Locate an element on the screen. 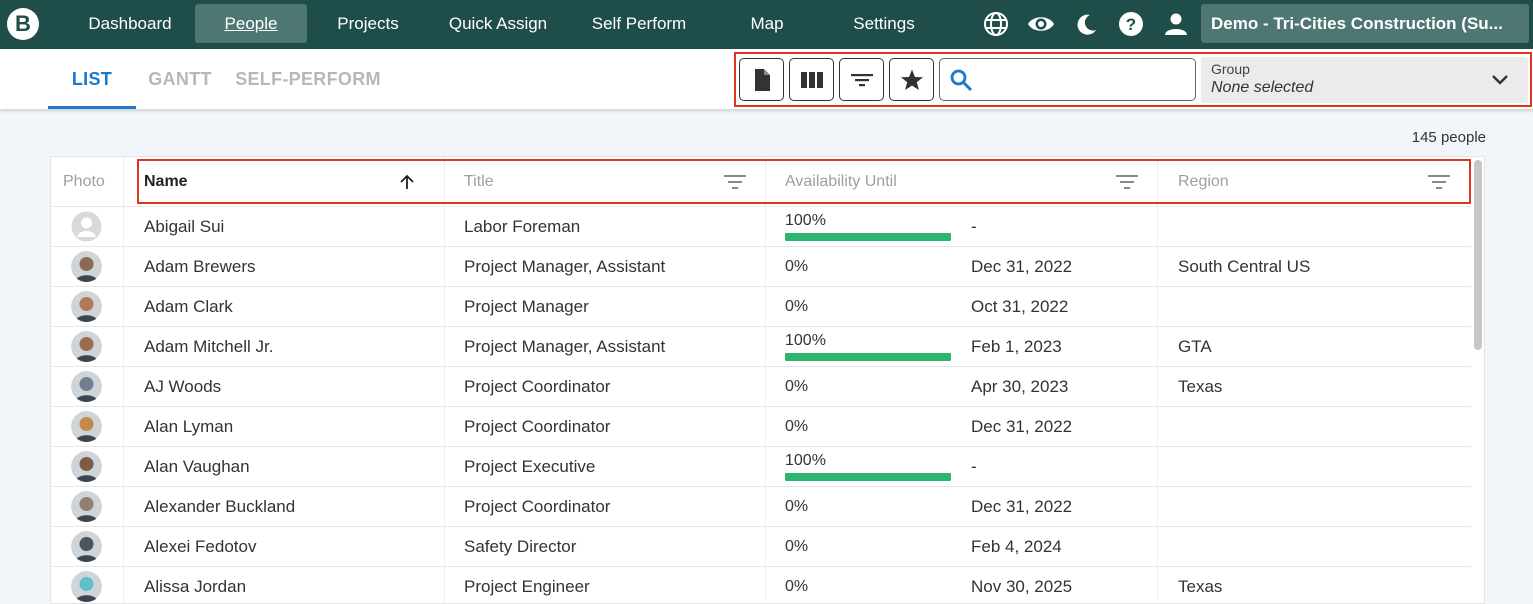 The image size is (1533, 604). filter-icon is located at coordinates (862, 80).